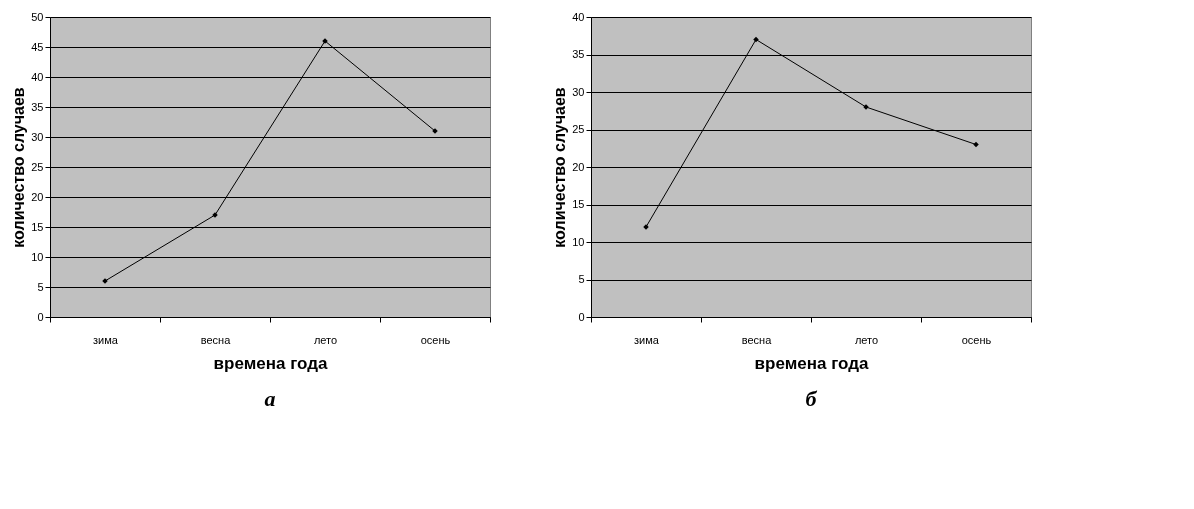 The image size is (1194, 509). What do you see at coordinates (811, 398) in the screenshot?
I see `text: б` at bounding box center [811, 398].